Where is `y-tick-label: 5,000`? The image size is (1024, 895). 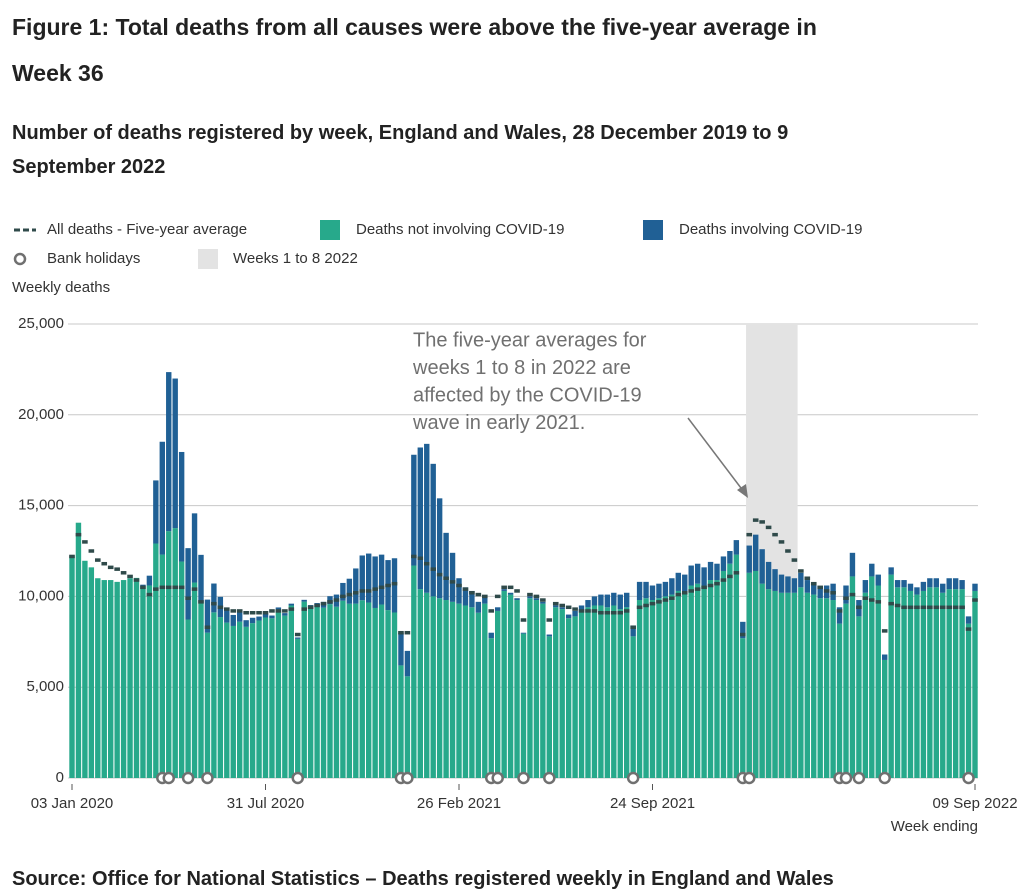 y-tick-label: 5,000 is located at coordinates (45, 686).